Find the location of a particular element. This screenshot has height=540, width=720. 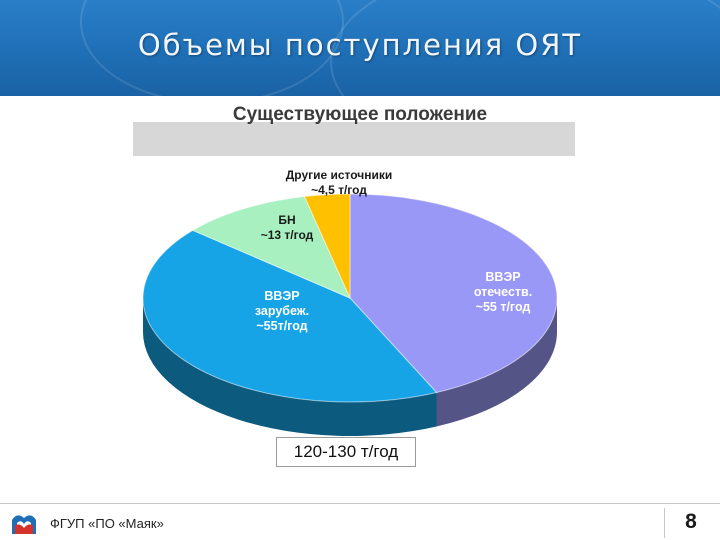

footer-separator is located at coordinates (664, 523).